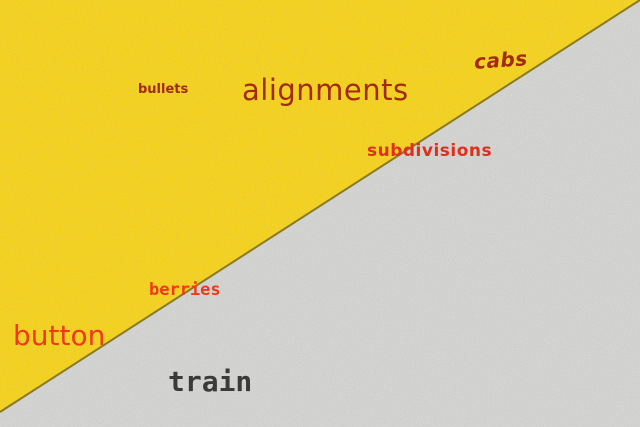 The image size is (640, 427). Describe the element at coordinates (210, 381) in the screenshot. I see `word-train: train` at that location.